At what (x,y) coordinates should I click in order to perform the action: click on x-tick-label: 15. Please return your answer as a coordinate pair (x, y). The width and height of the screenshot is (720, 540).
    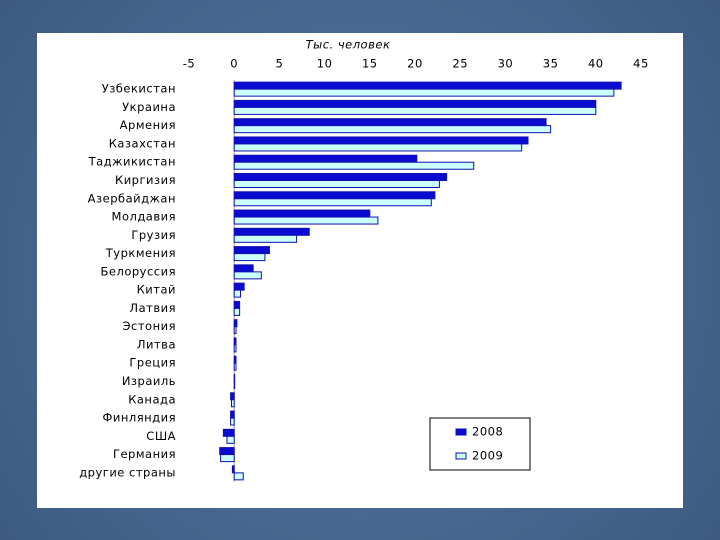
    Looking at the image, I should click on (370, 64).